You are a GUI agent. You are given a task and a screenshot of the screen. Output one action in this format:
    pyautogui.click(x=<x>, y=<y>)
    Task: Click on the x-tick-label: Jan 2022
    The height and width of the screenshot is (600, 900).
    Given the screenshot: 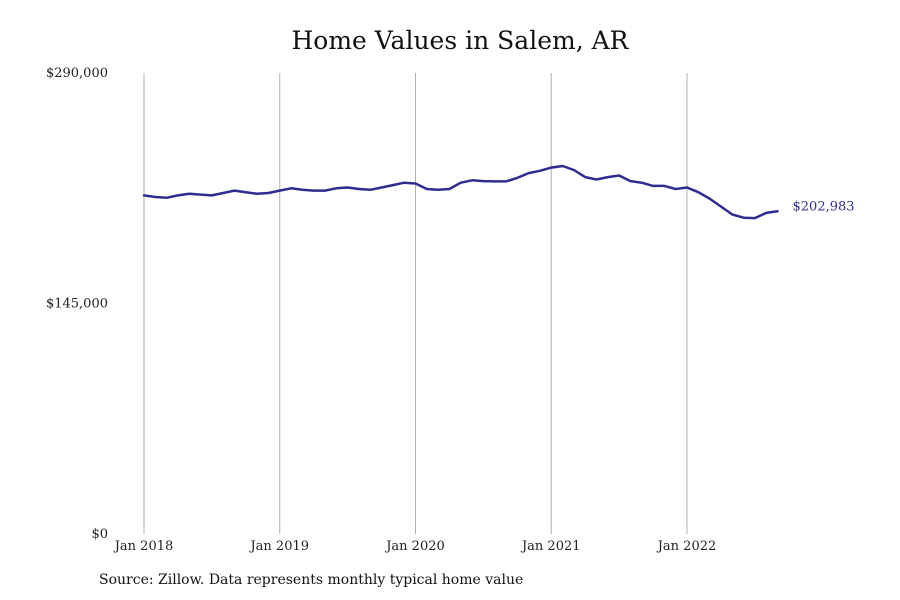 What is the action you would take?
    pyautogui.click(x=686, y=546)
    